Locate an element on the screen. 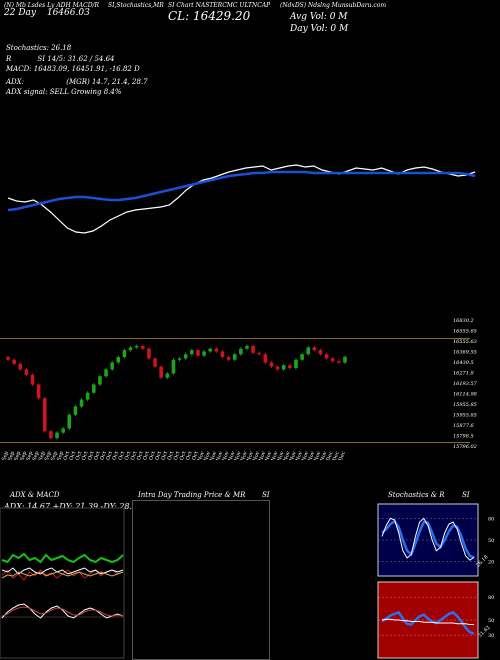 This screenshot has height=660, width=500. x-axis-date: 08 Nov is located at coordinates (231, 455).